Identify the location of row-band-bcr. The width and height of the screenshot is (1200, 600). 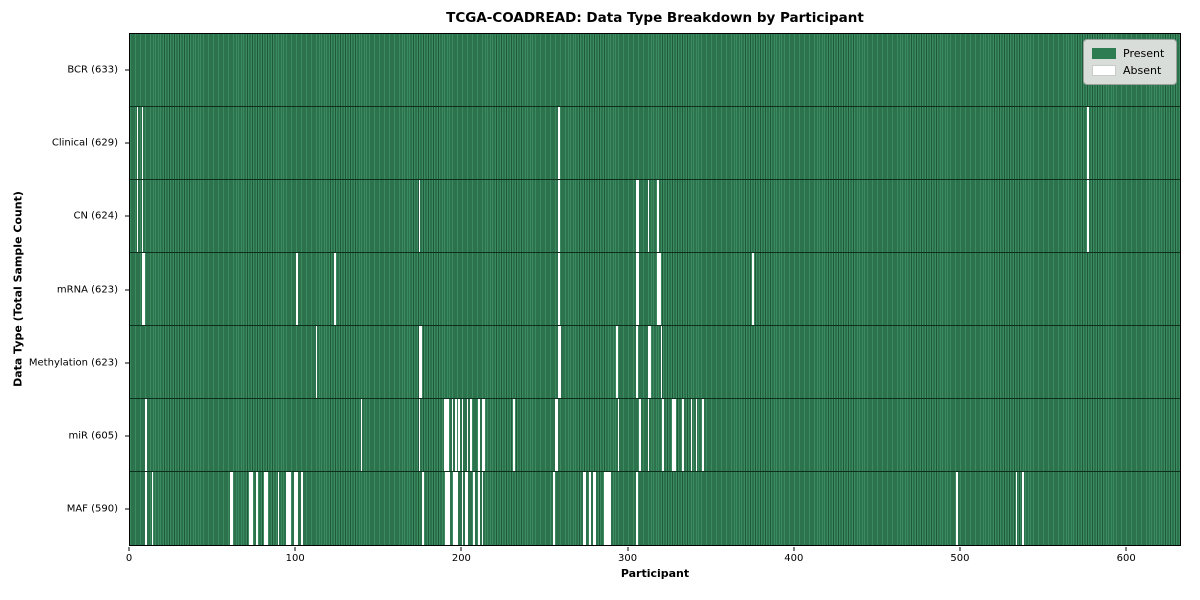
(655, 70).